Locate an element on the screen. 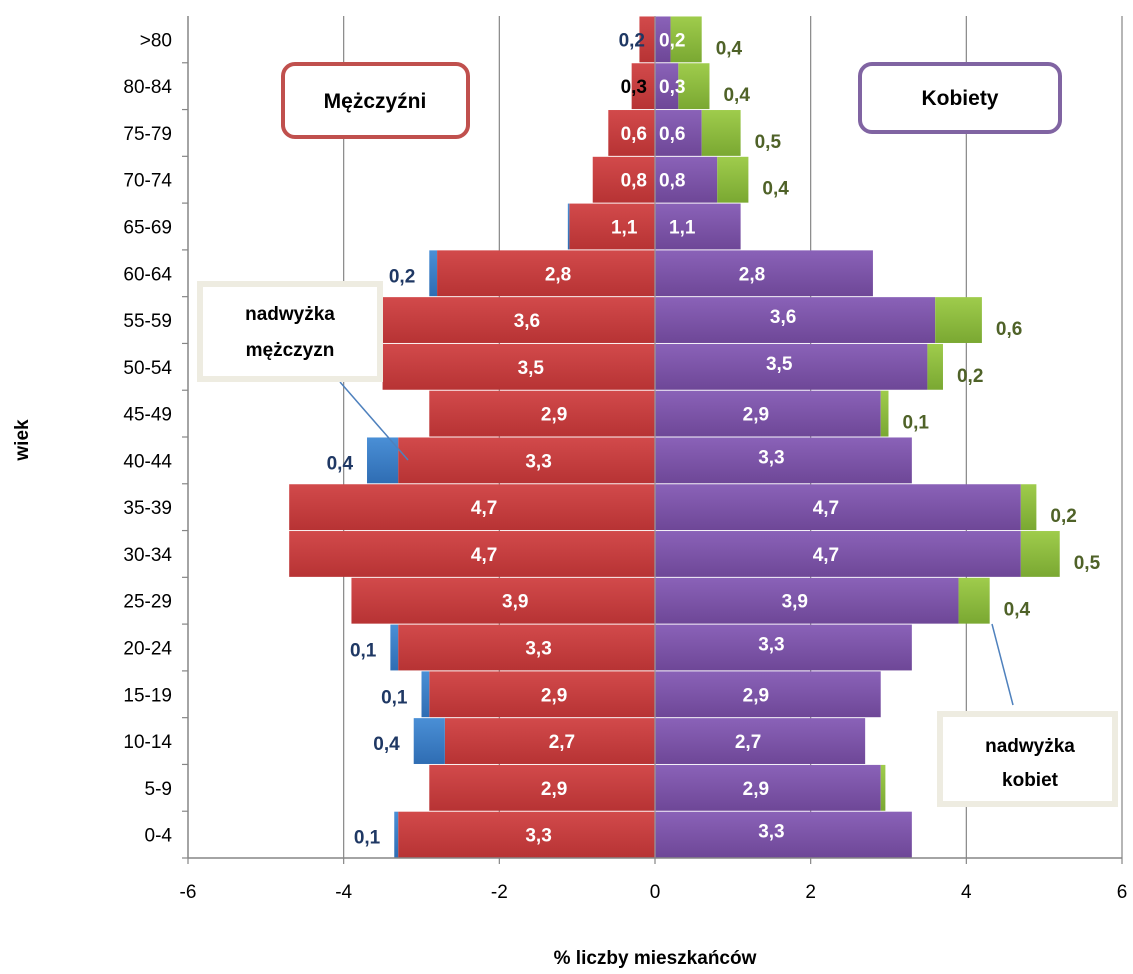 The height and width of the screenshot is (974, 1133). label-men-surplus: 0,2 is located at coordinates (402, 276).